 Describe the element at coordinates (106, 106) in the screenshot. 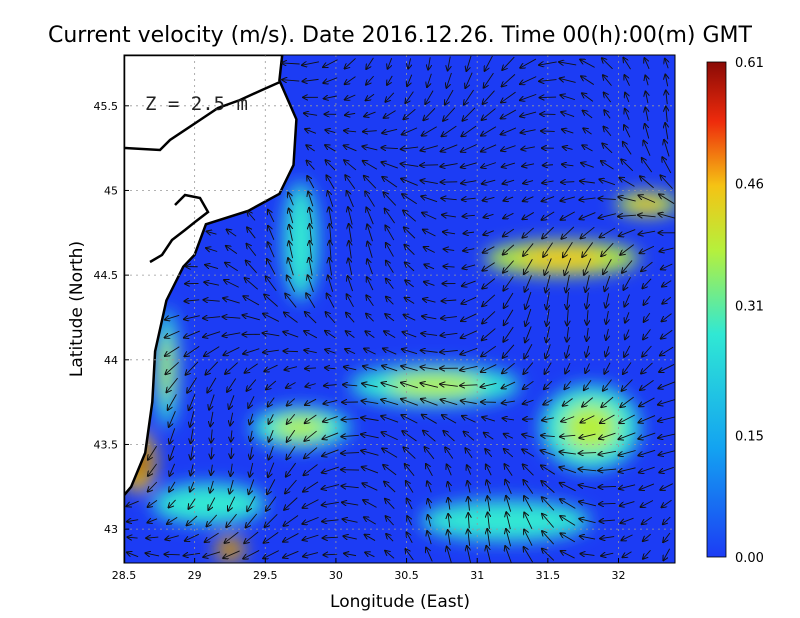

I see `ytick-label-5: 45.5` at that location.